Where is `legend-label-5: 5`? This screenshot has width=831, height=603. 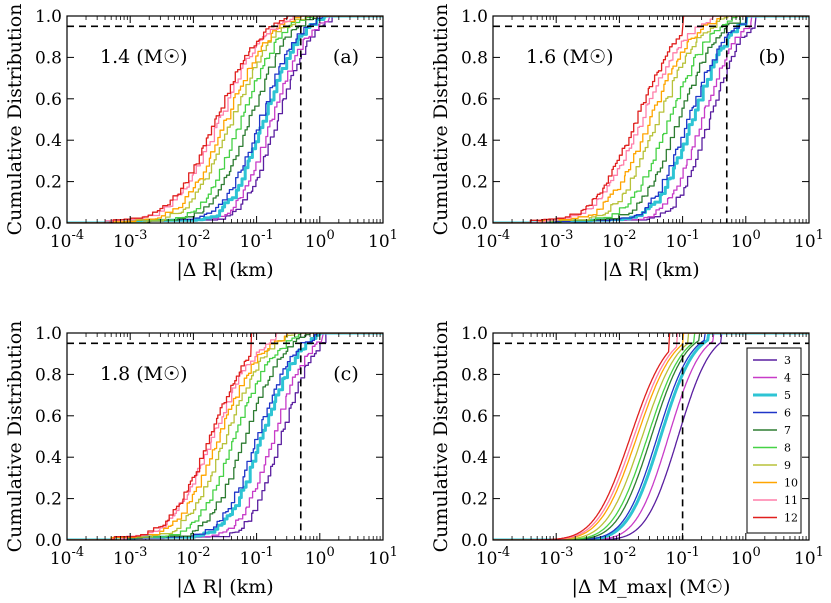
legend-label-5: 5 is located at coordinates (787, 395).